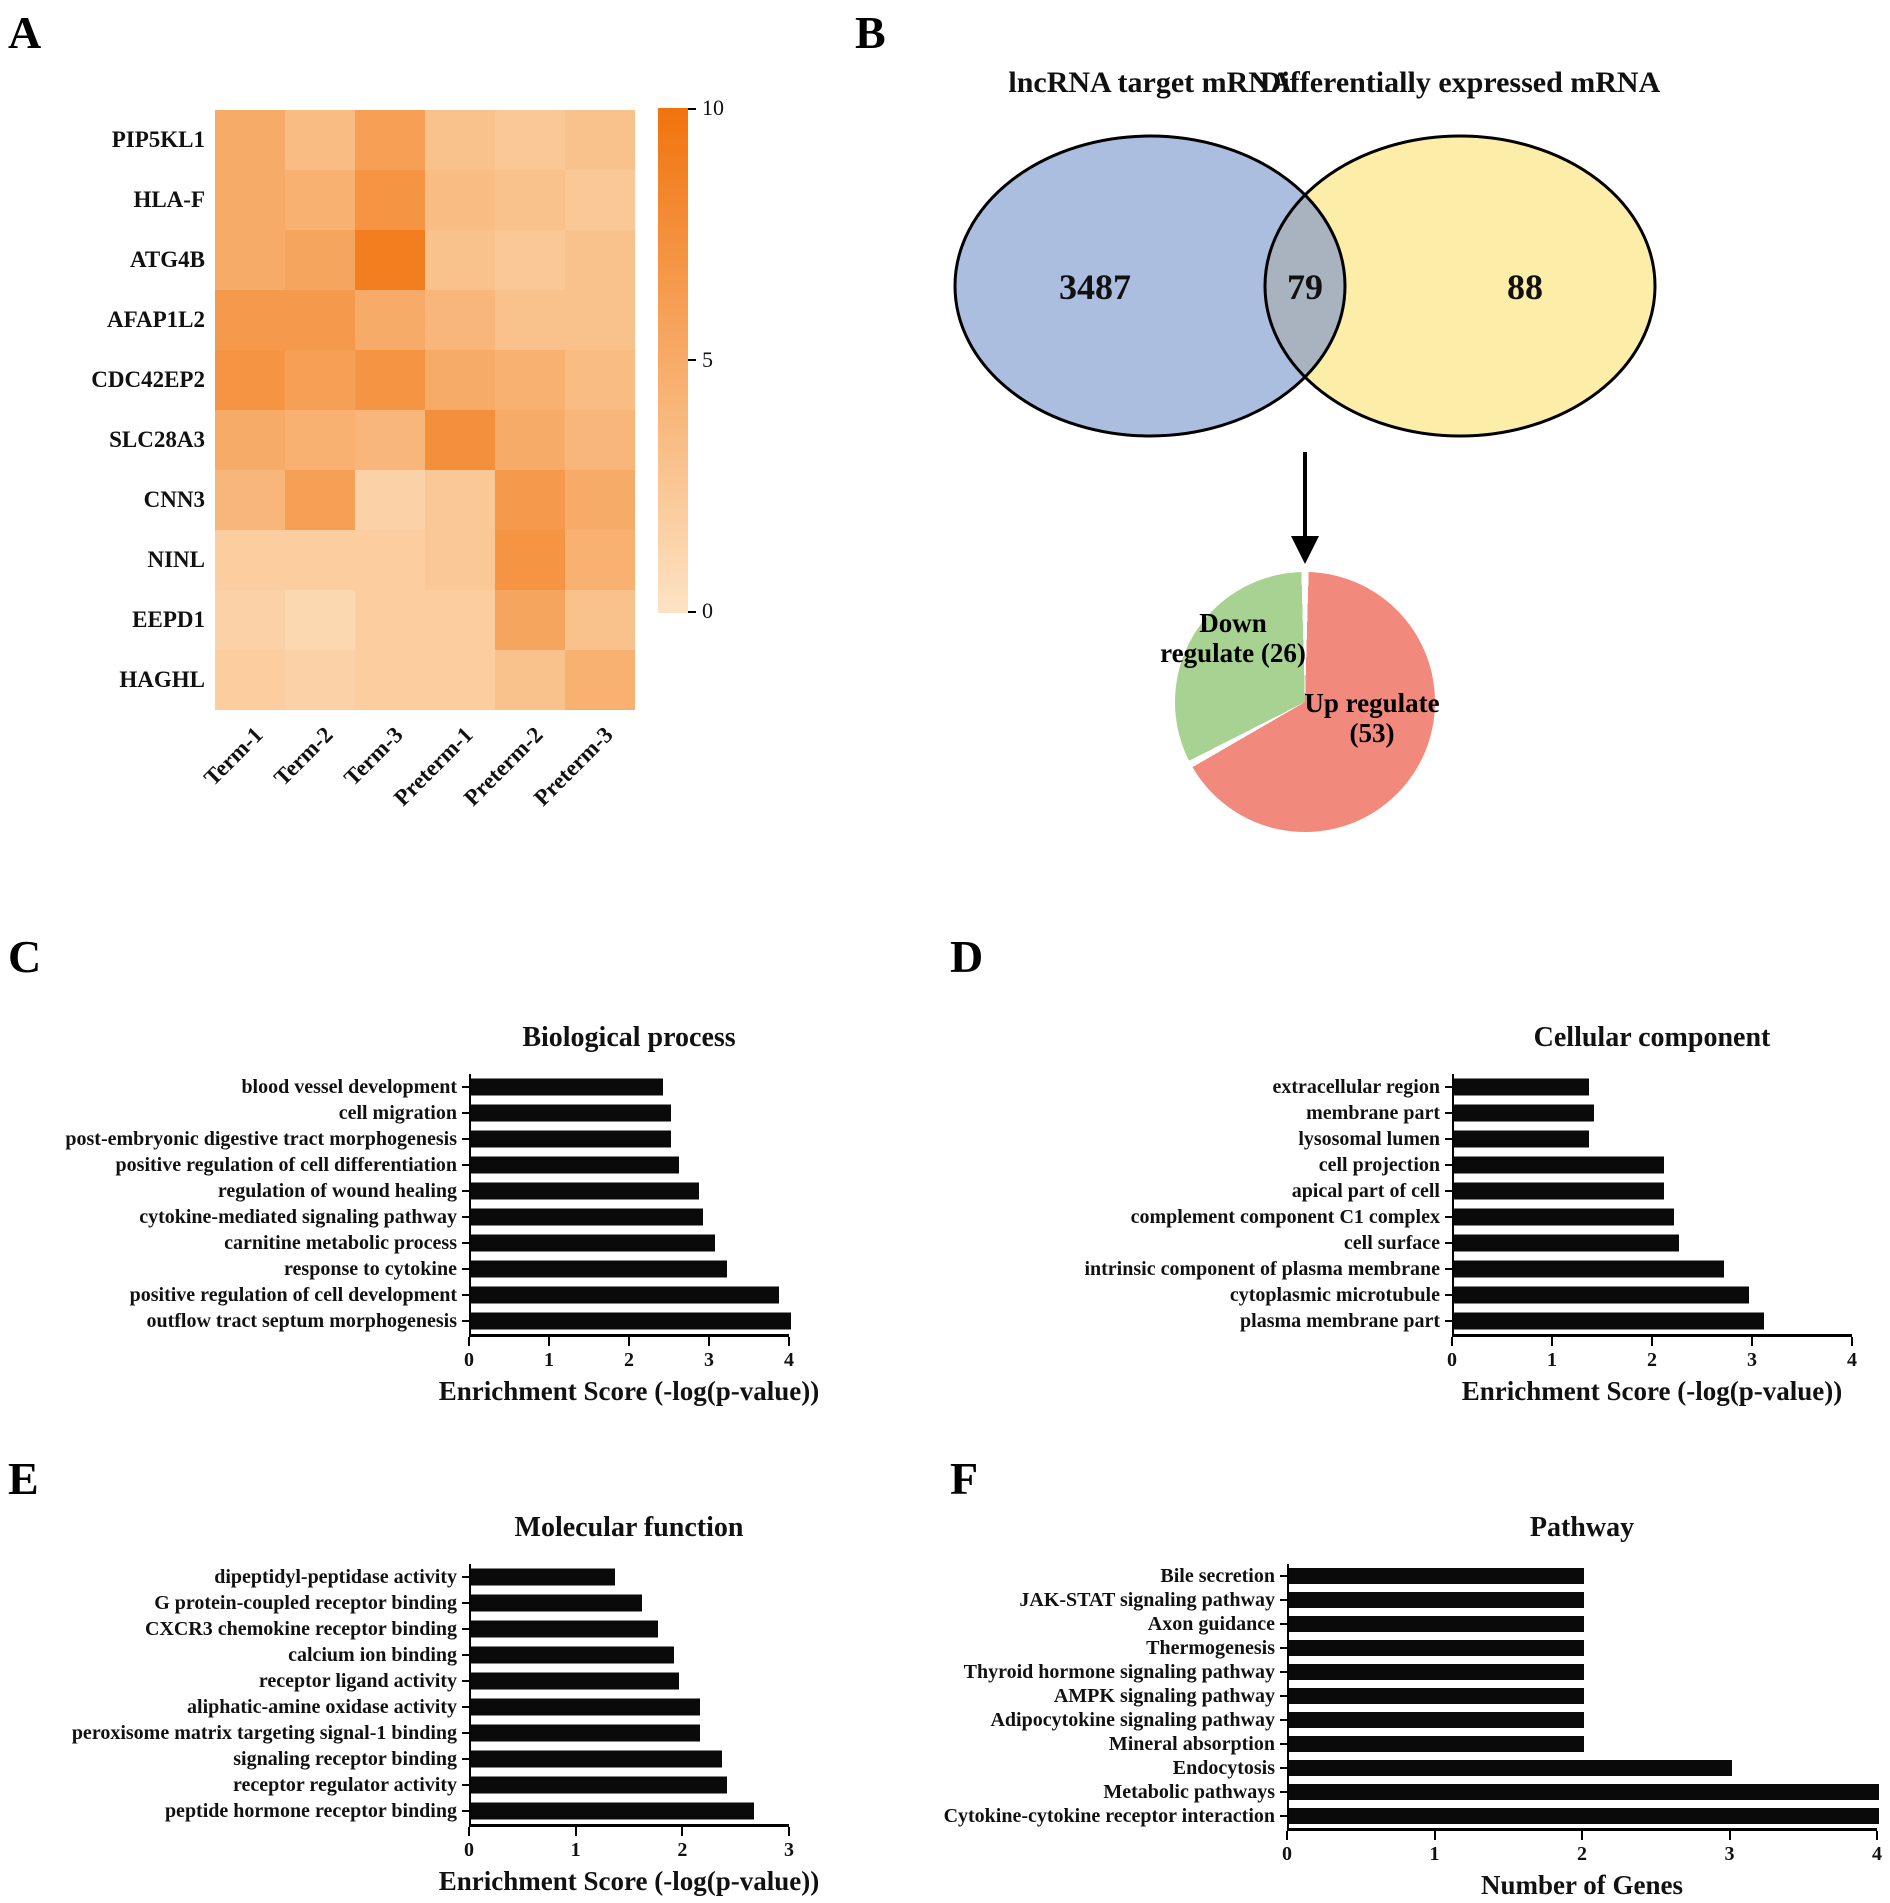 This screenshot has height=1903, width=1890. Describe the element at coordinates (156, 319) in the screenshot. I see `heatmap-row-label: AFAP1L2` at that location.